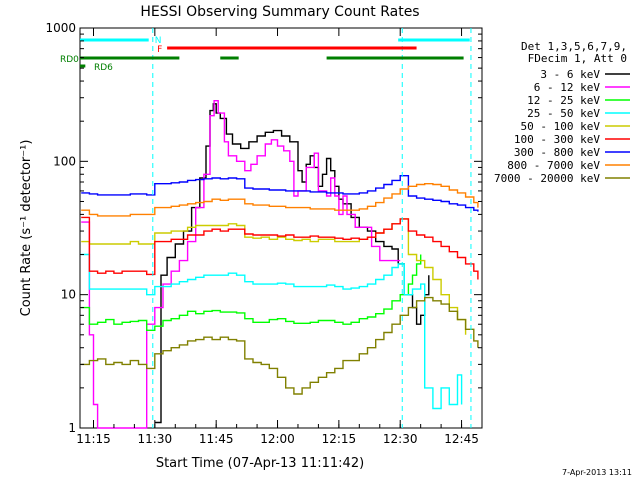 This screenshot has width=640, height=480. I want to click on legend-entry-2: 12 - 25 keV, so click(563, 100).